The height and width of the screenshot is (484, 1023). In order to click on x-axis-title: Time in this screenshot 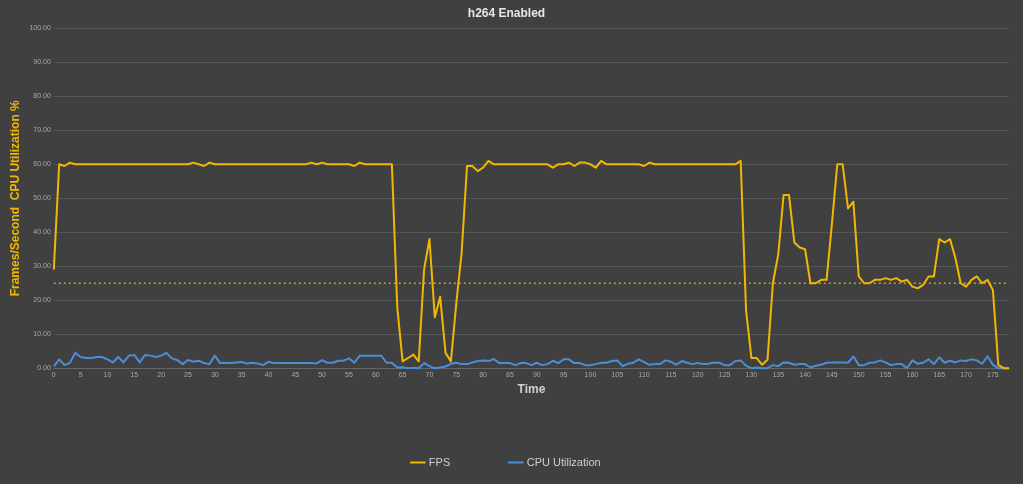, I will do `click(531, 389)`.